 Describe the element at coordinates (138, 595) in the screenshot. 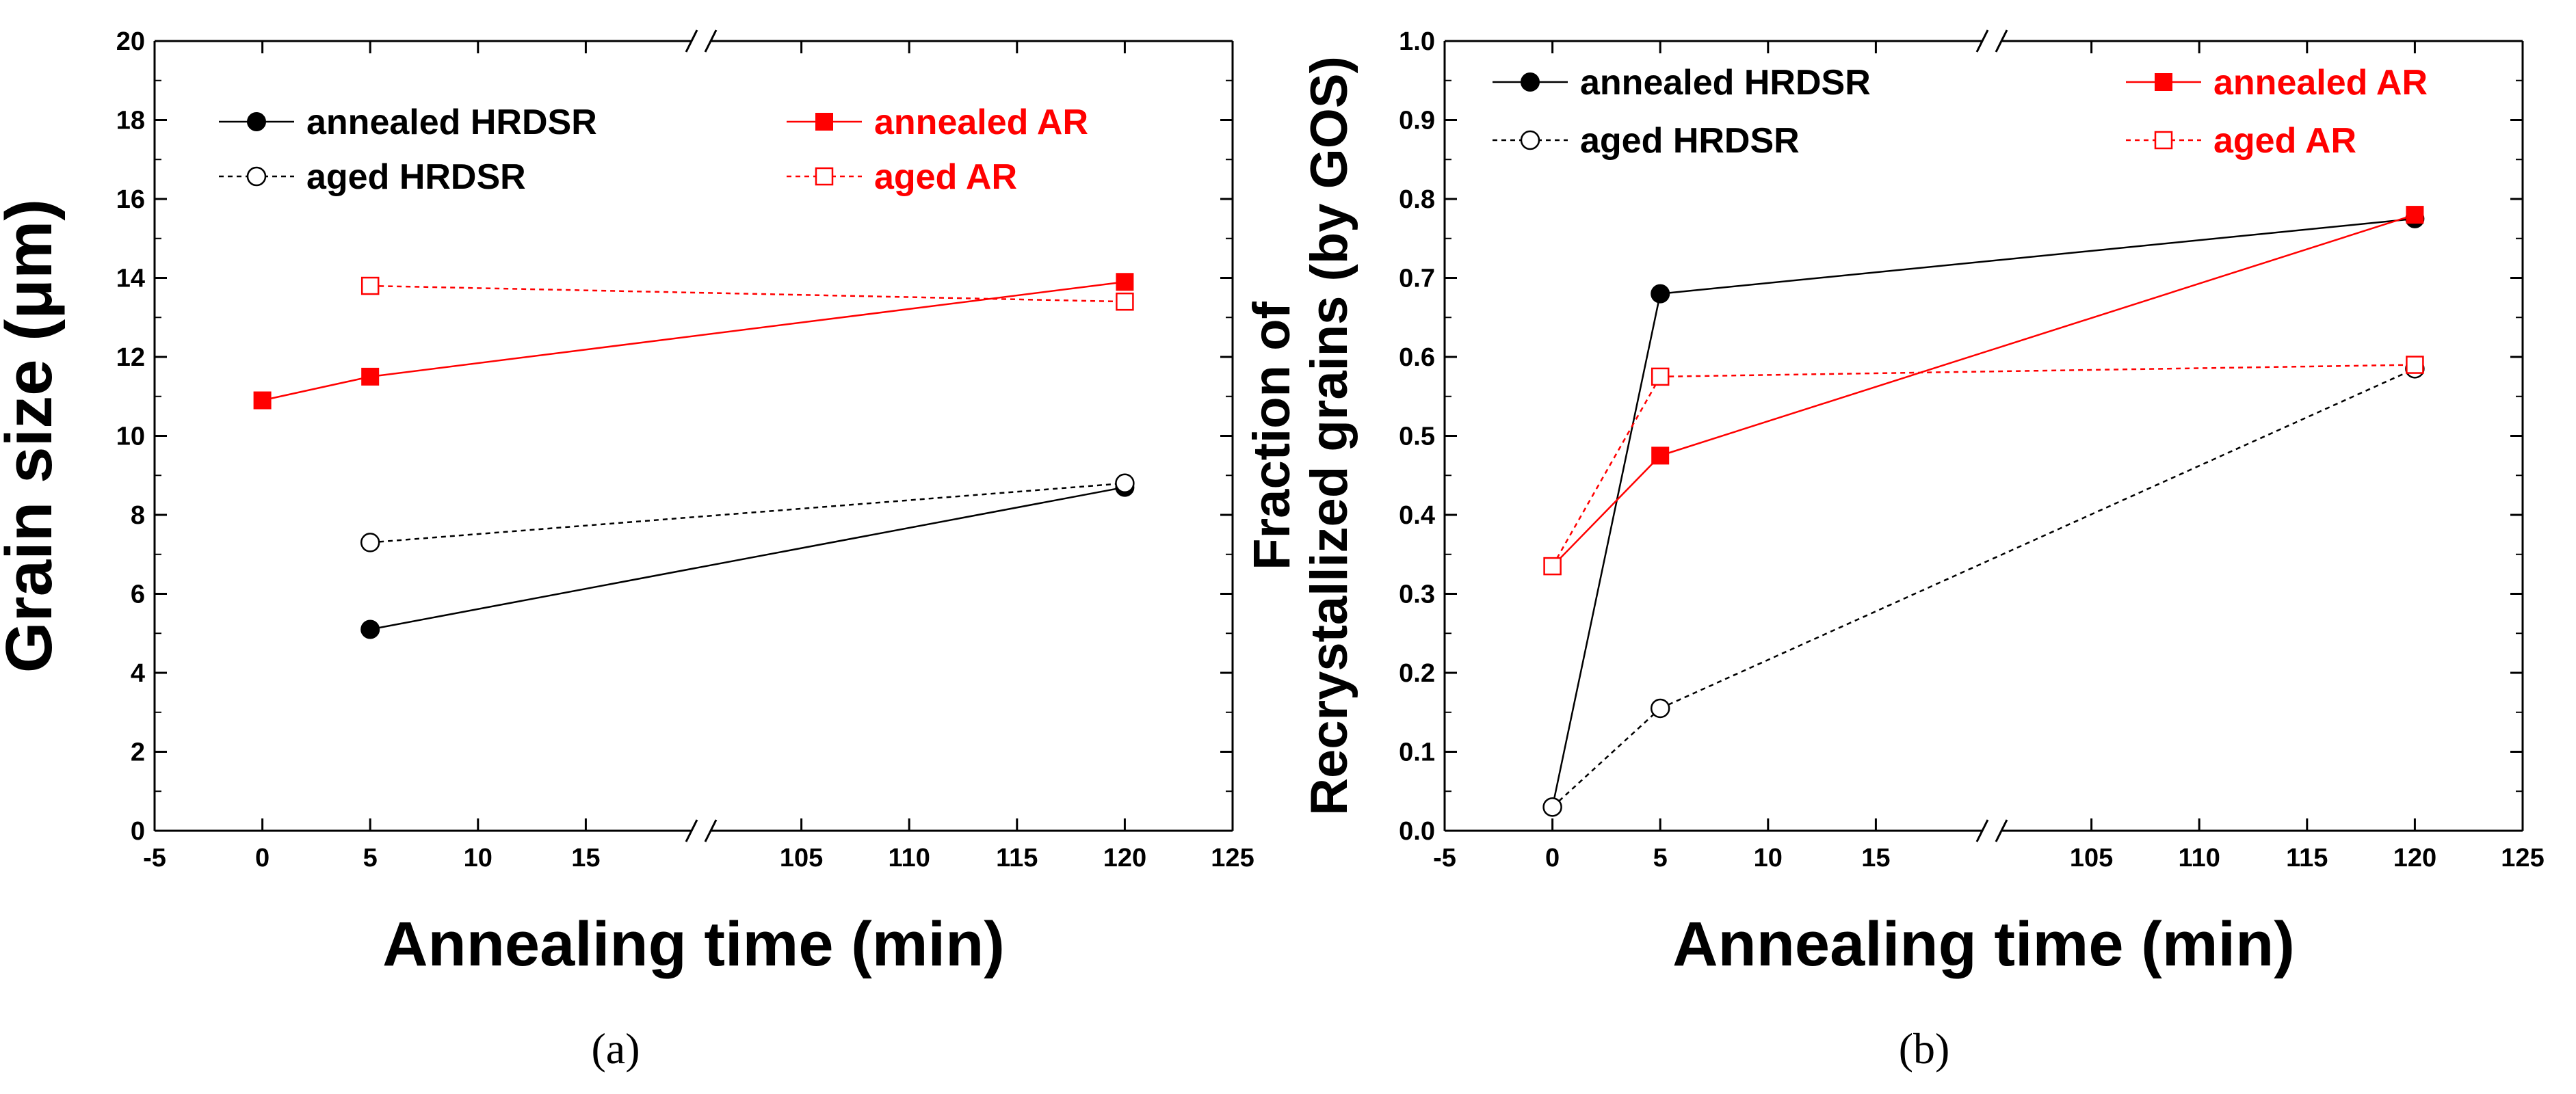

I see `y-tick-label: 6` at that location.